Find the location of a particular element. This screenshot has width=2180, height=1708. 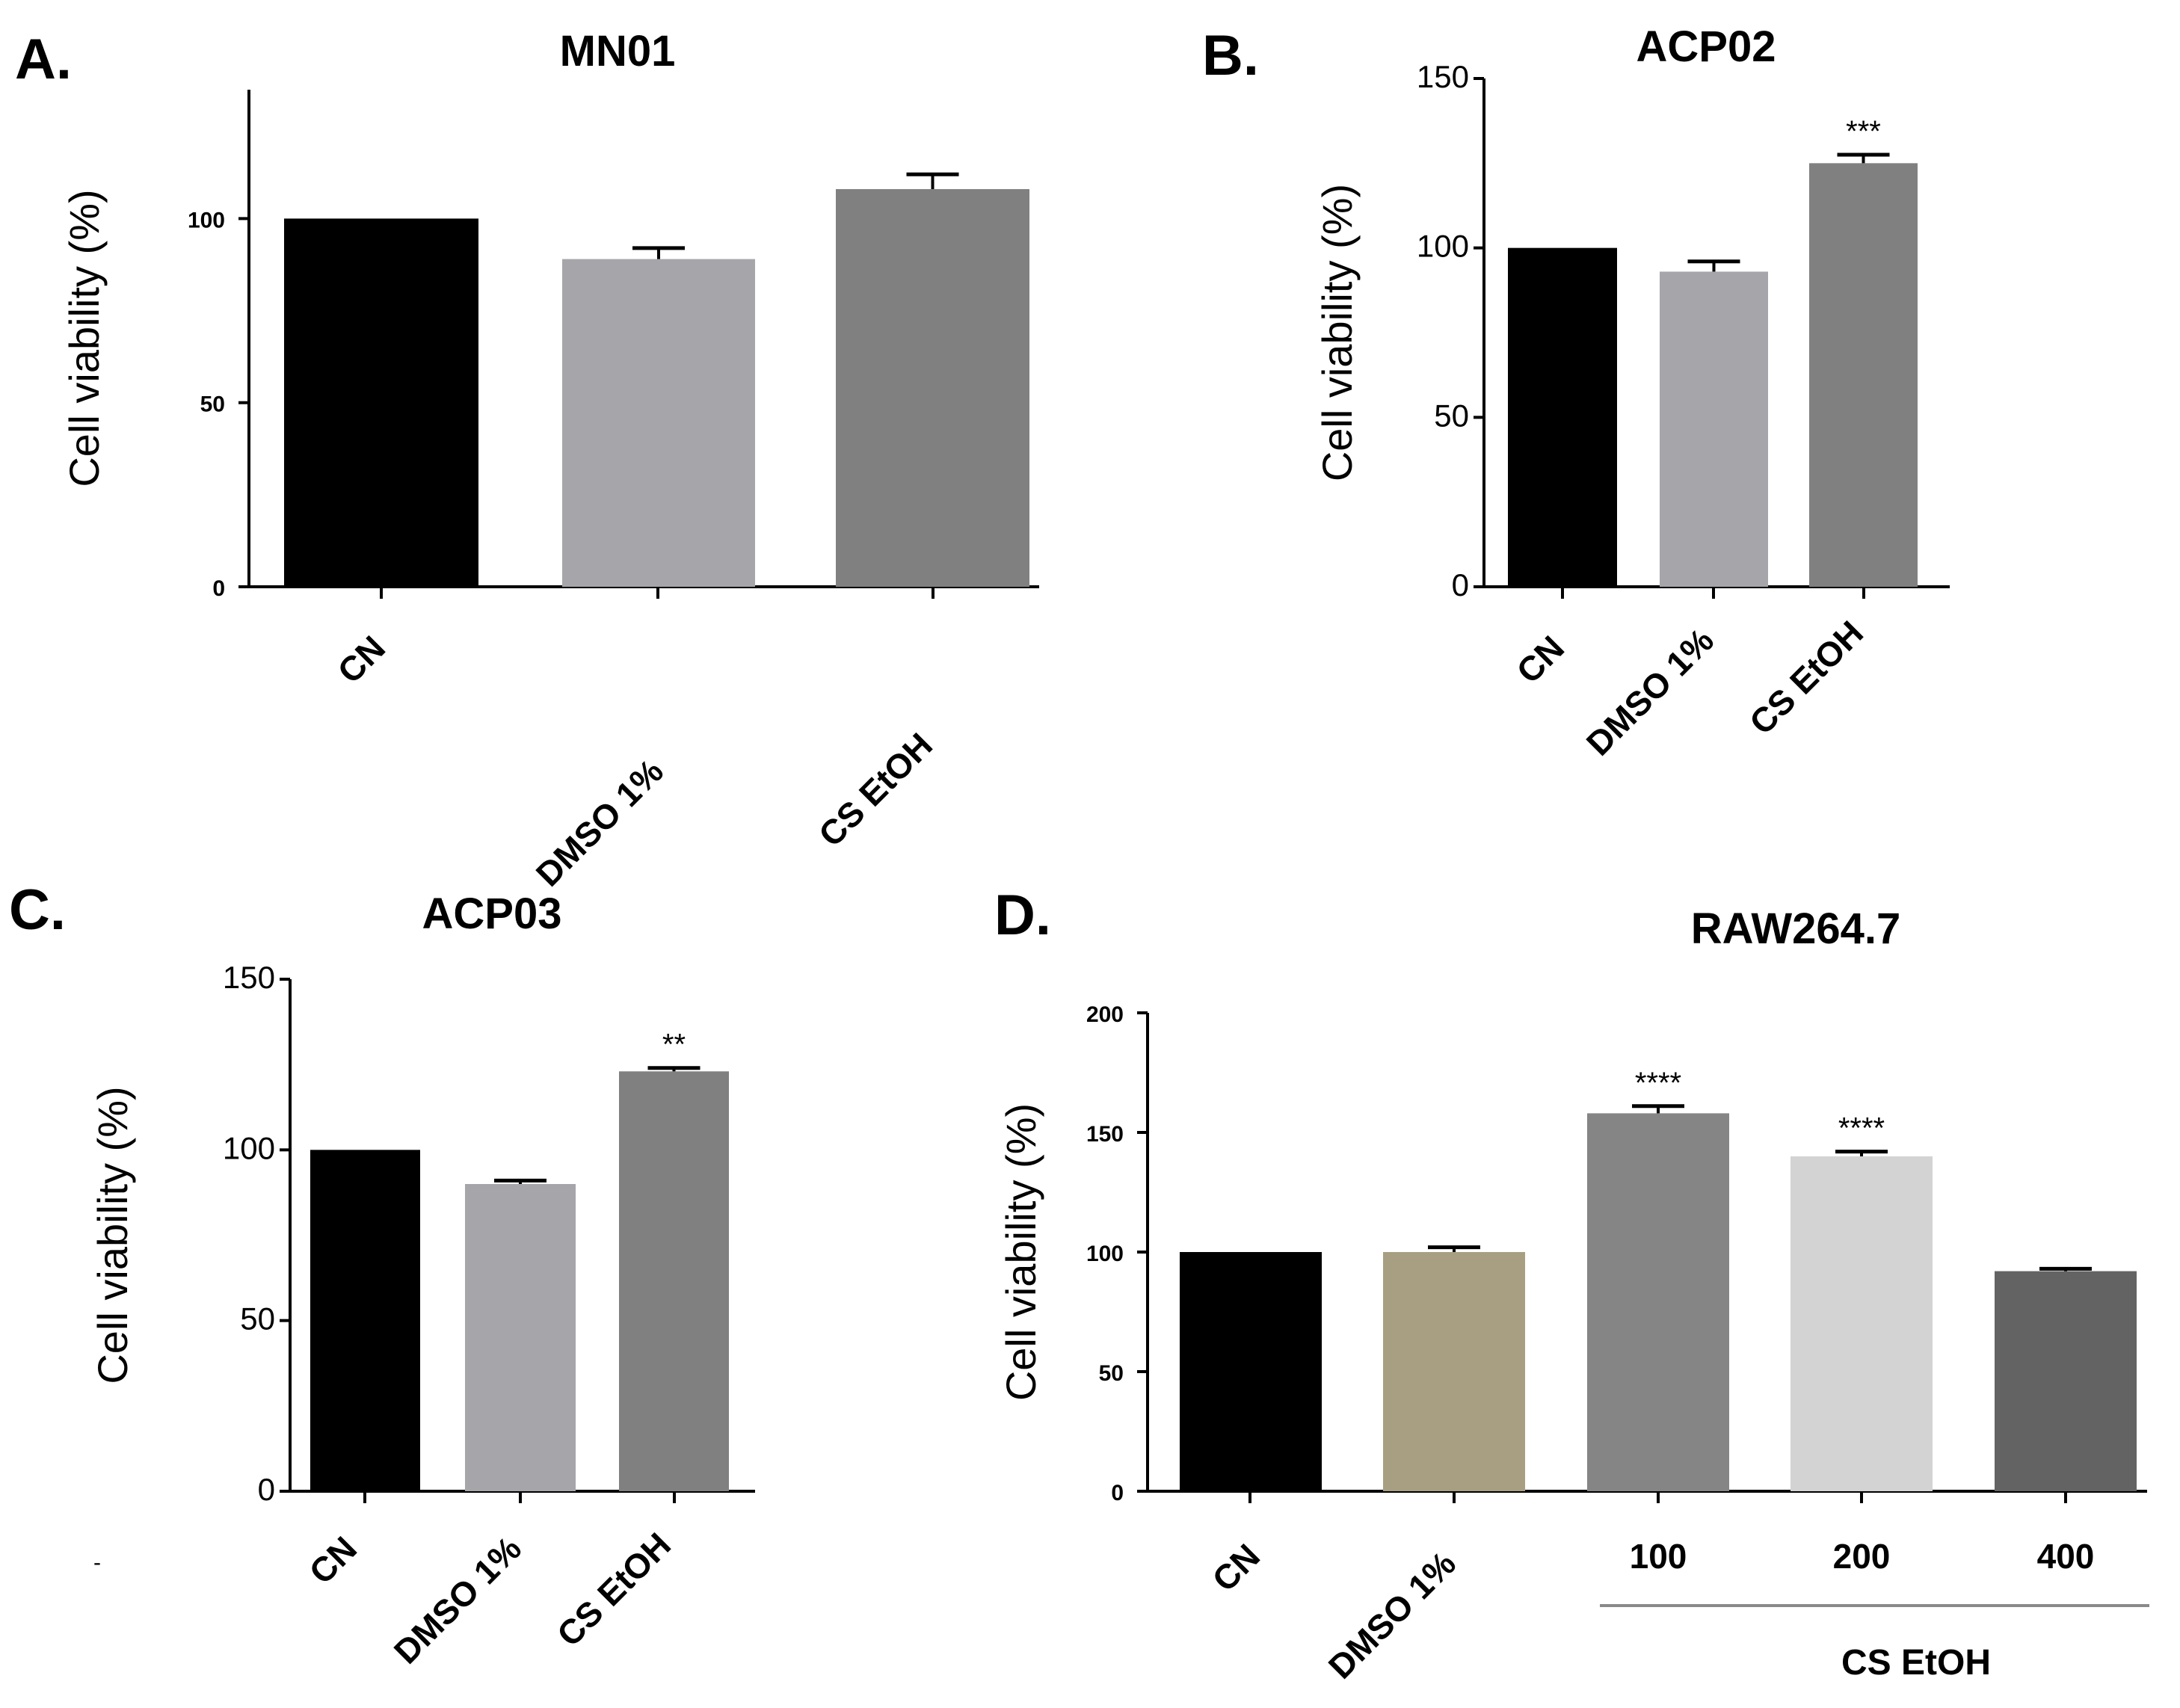

chart-title: MN01 is located at coordinates (618, 51).